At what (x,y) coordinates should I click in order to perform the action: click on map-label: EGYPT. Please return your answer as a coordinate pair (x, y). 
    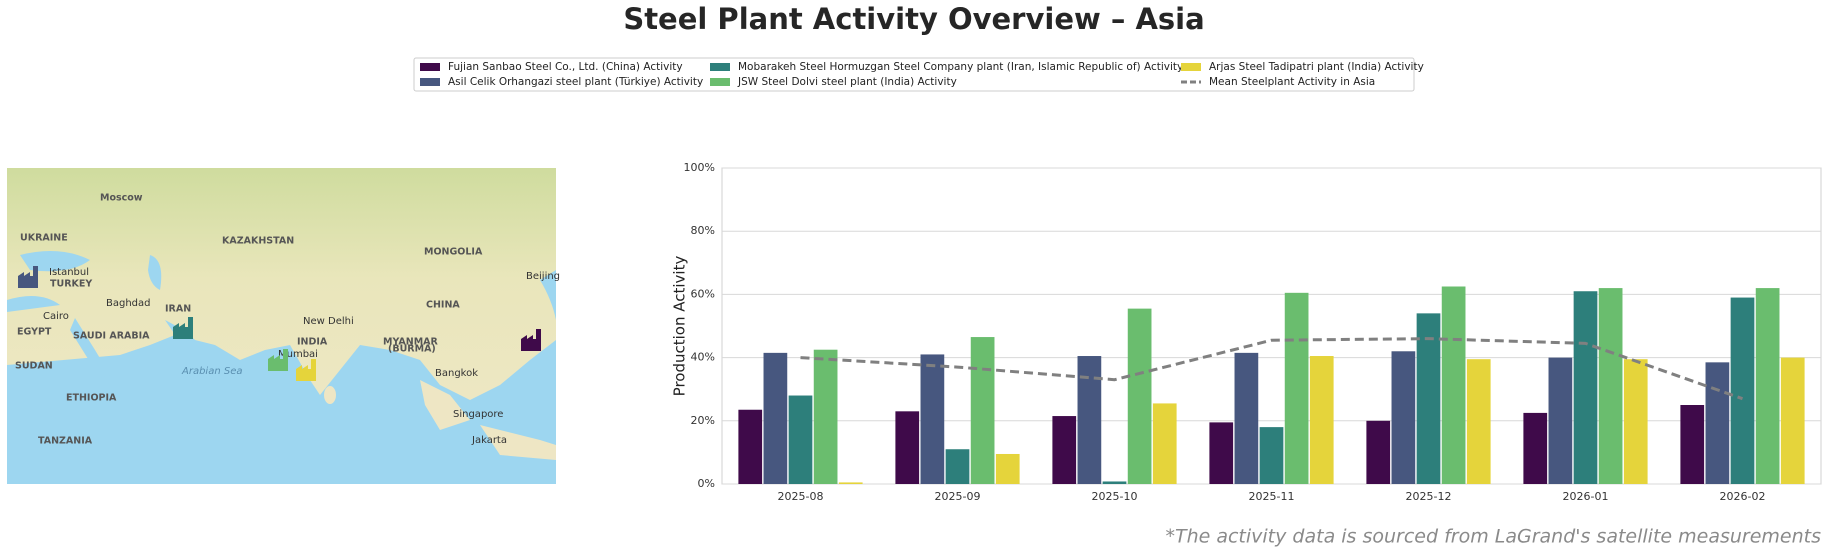
    Looking at the image, I should click on (34, 332).